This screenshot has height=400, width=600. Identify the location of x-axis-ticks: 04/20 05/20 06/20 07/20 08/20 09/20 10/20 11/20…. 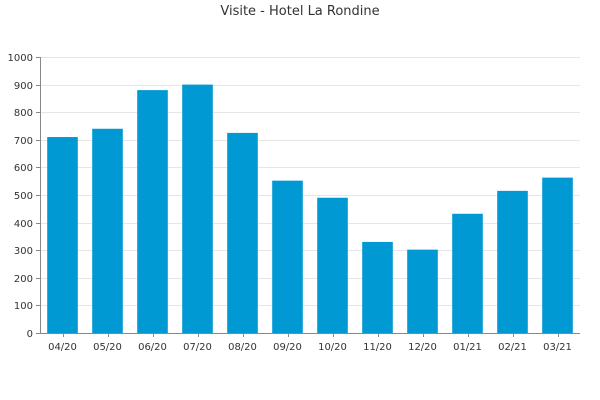
(310, 343).